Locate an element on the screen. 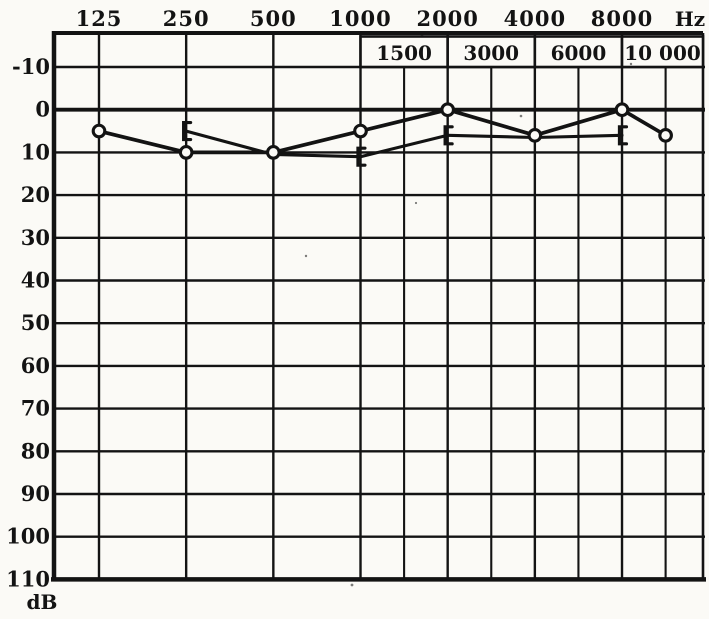  y-tick-label-50db: 50 is located at coordinates (35, 322).